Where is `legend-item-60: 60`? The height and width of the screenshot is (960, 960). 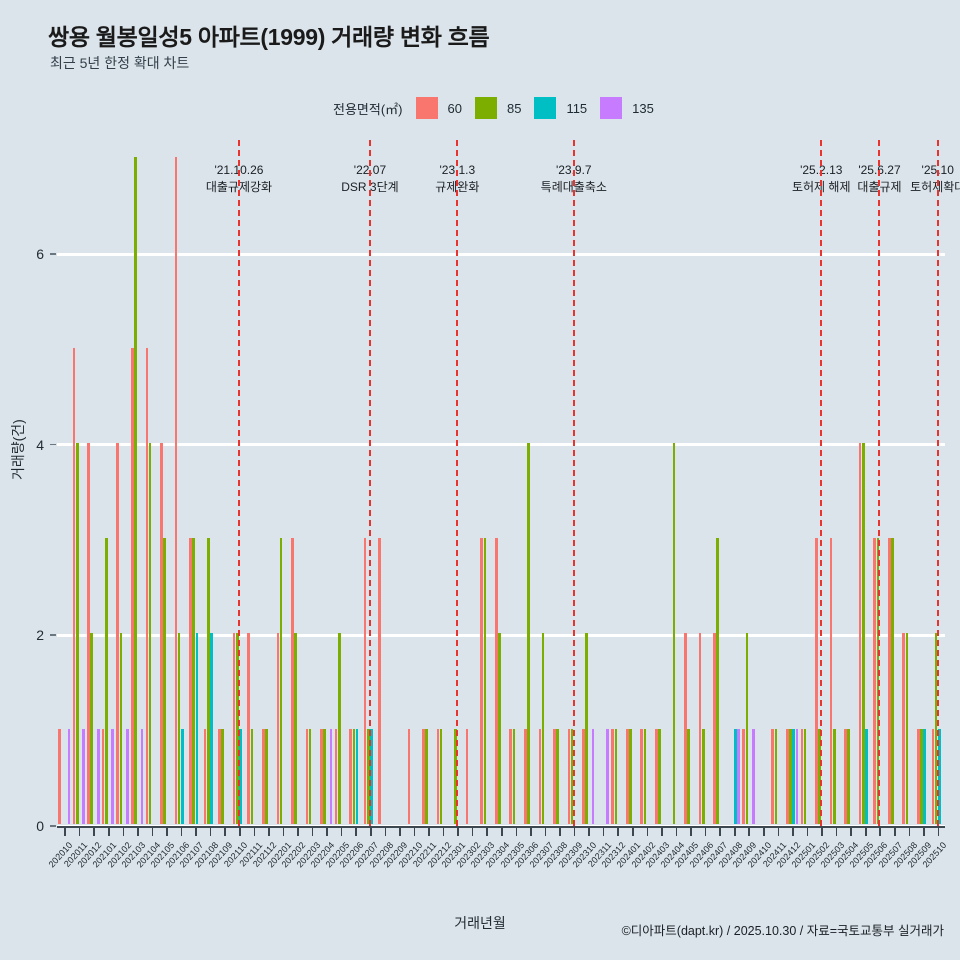 legend-item-60: 60 is located at coordinates (438, 108).